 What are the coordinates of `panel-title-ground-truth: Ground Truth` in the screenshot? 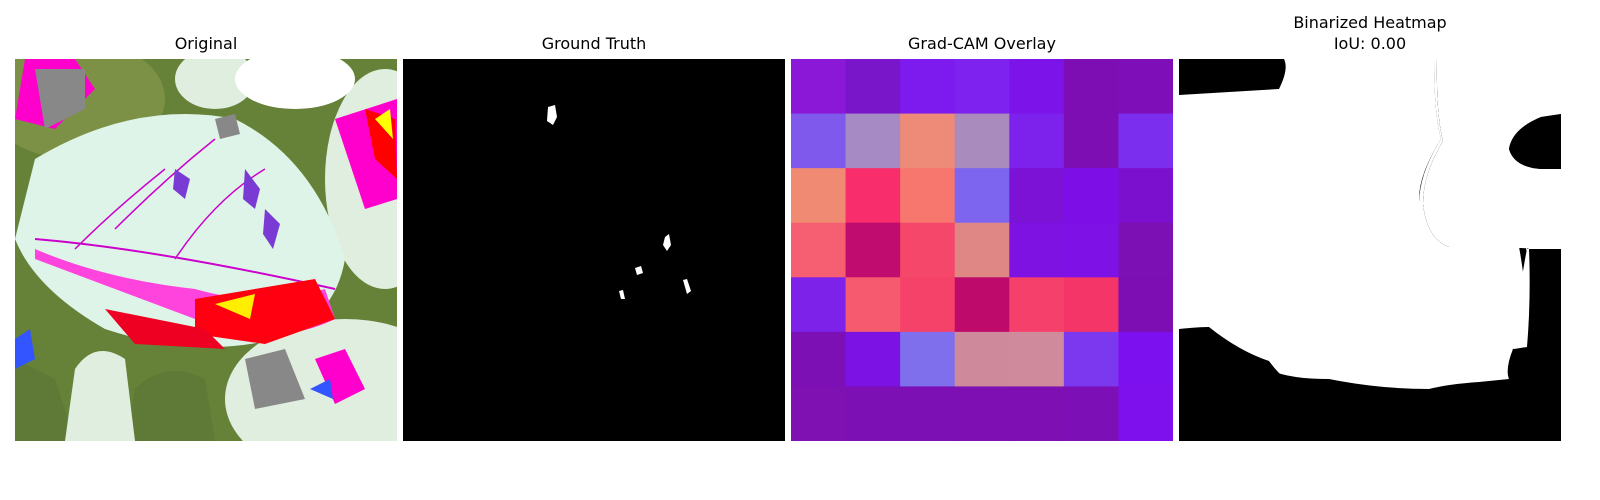 It's located at (594, 43).